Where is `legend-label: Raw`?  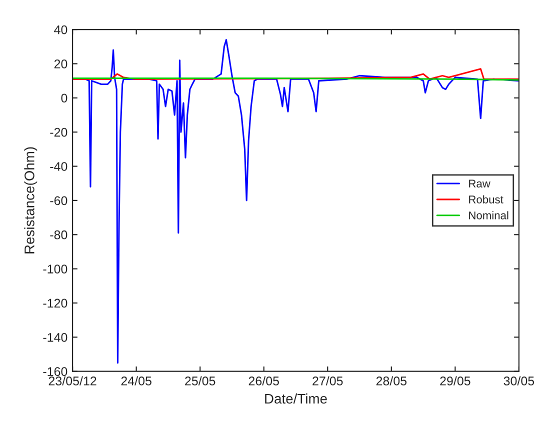 legend-label: Raw is located at coordinates (479, 184).